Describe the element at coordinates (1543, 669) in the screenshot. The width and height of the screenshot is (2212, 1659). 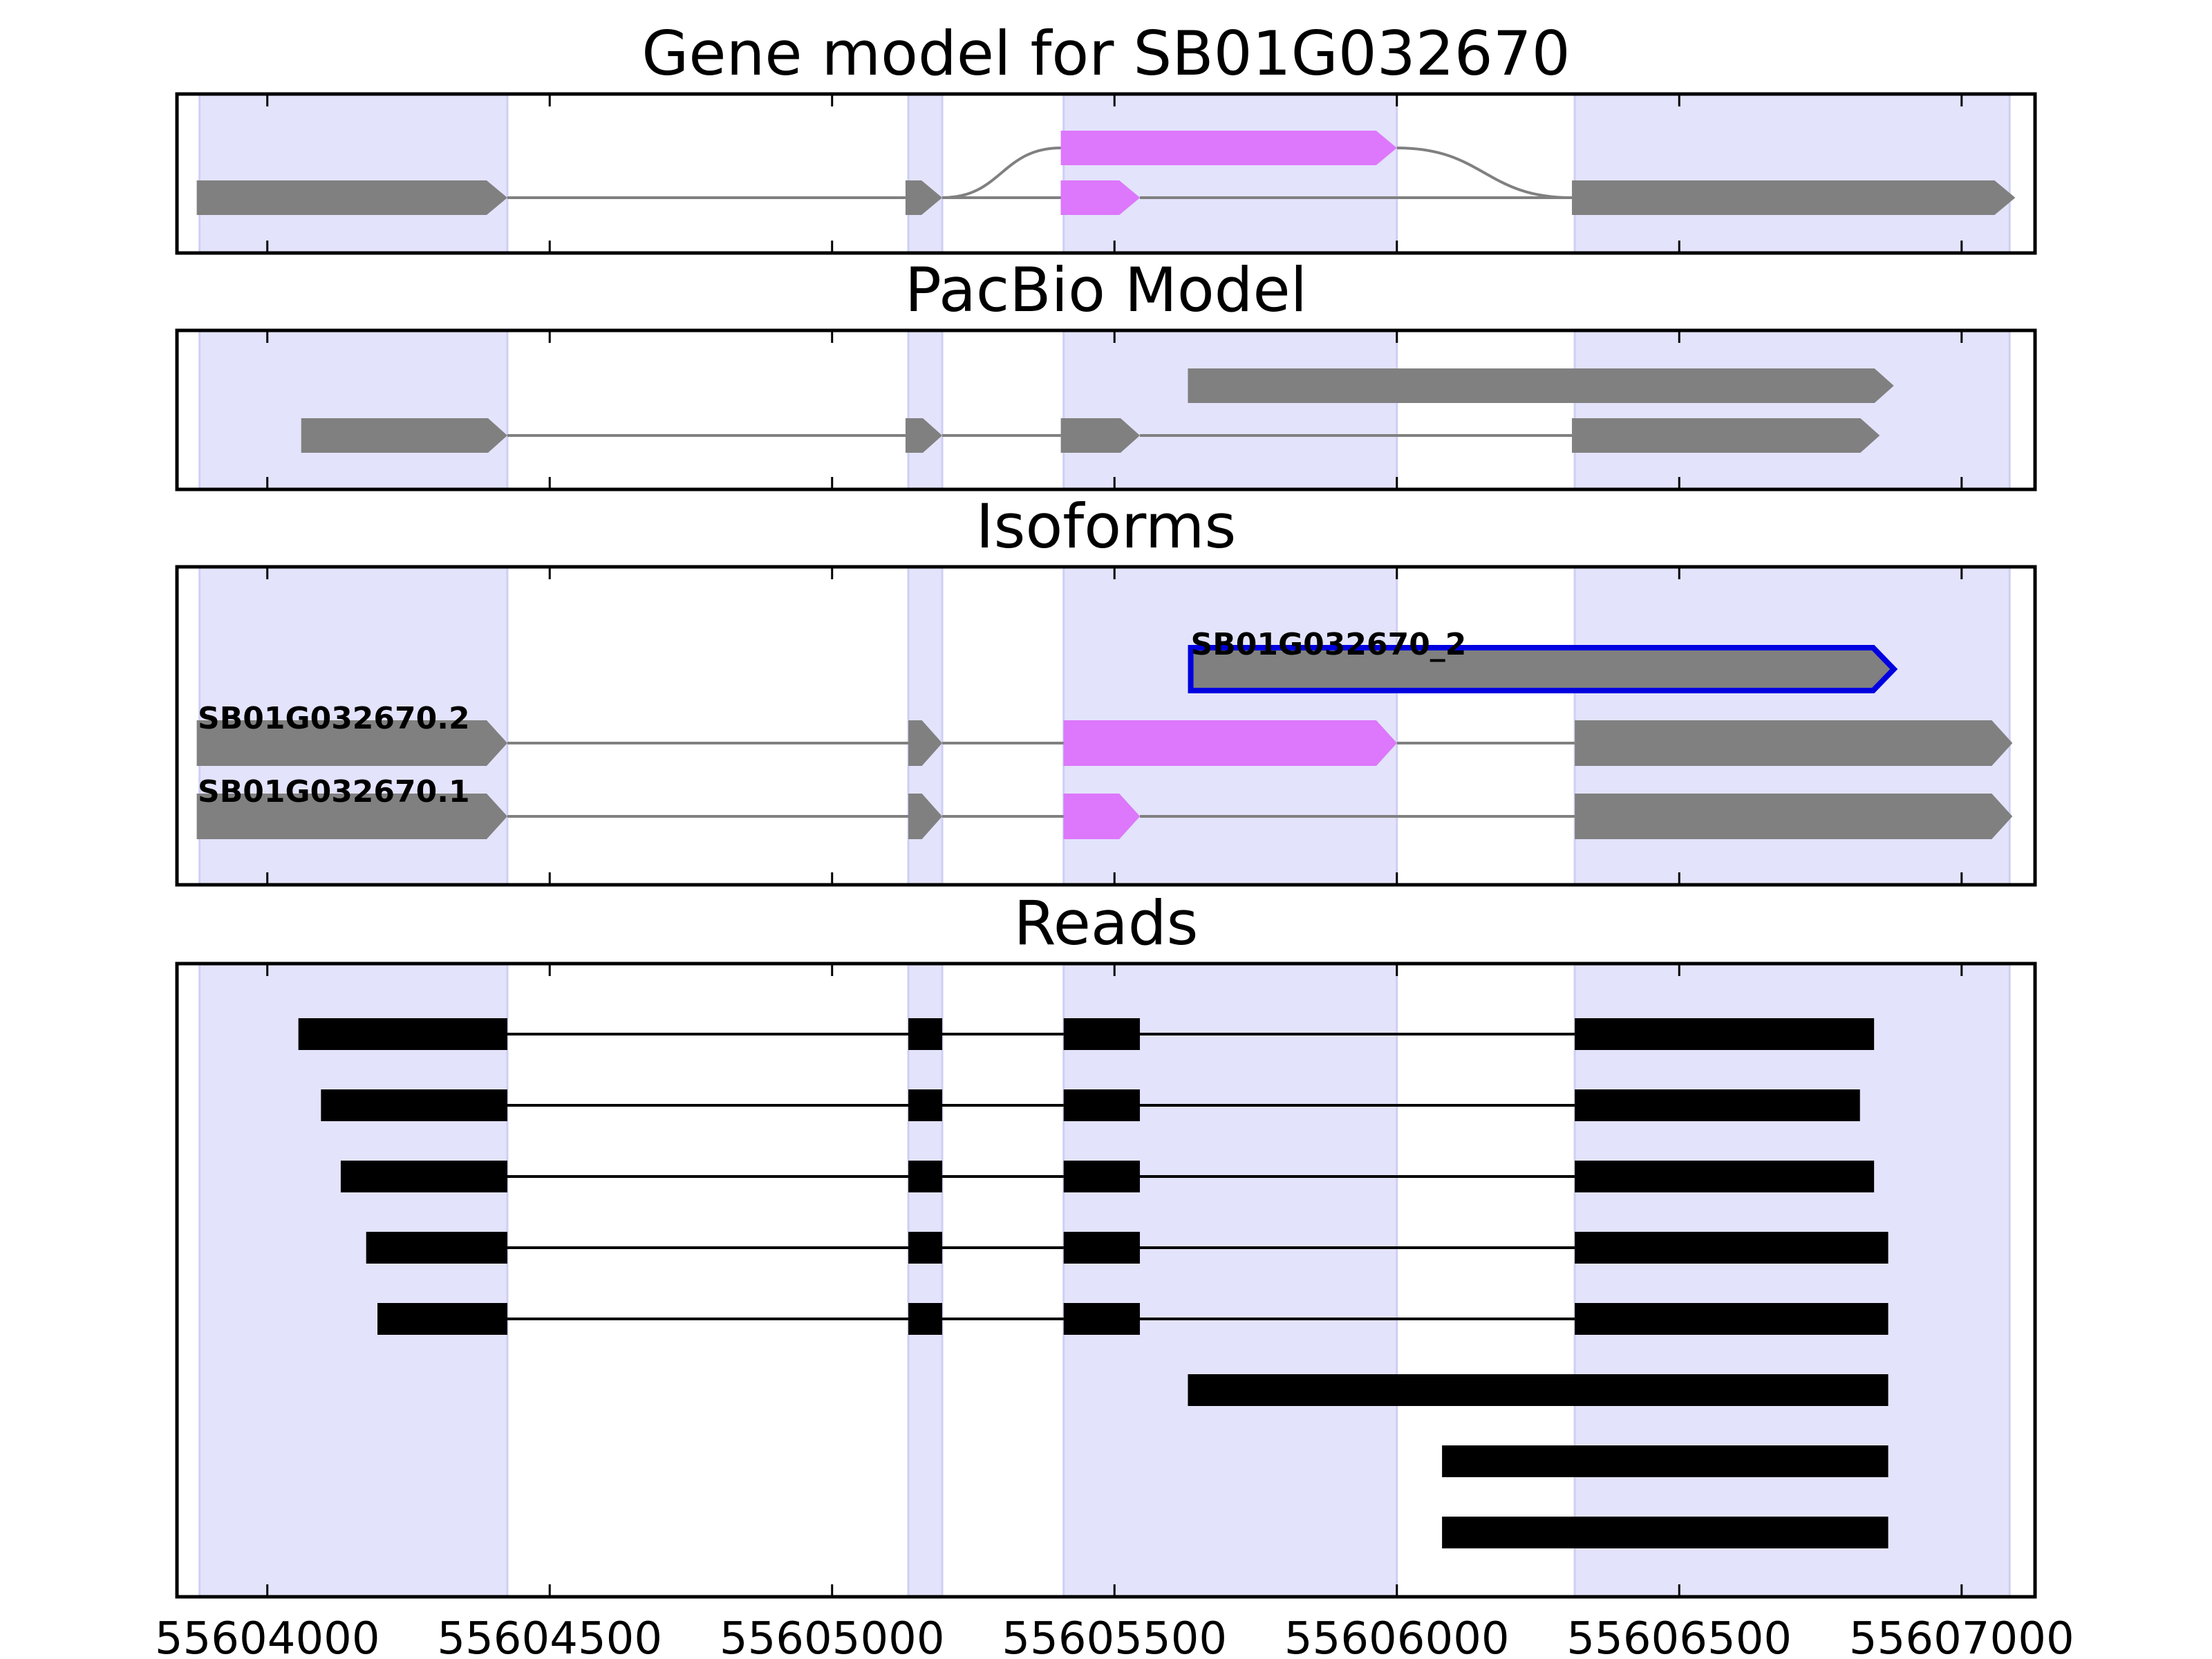
I see `isoform-selected-exon` at that location.